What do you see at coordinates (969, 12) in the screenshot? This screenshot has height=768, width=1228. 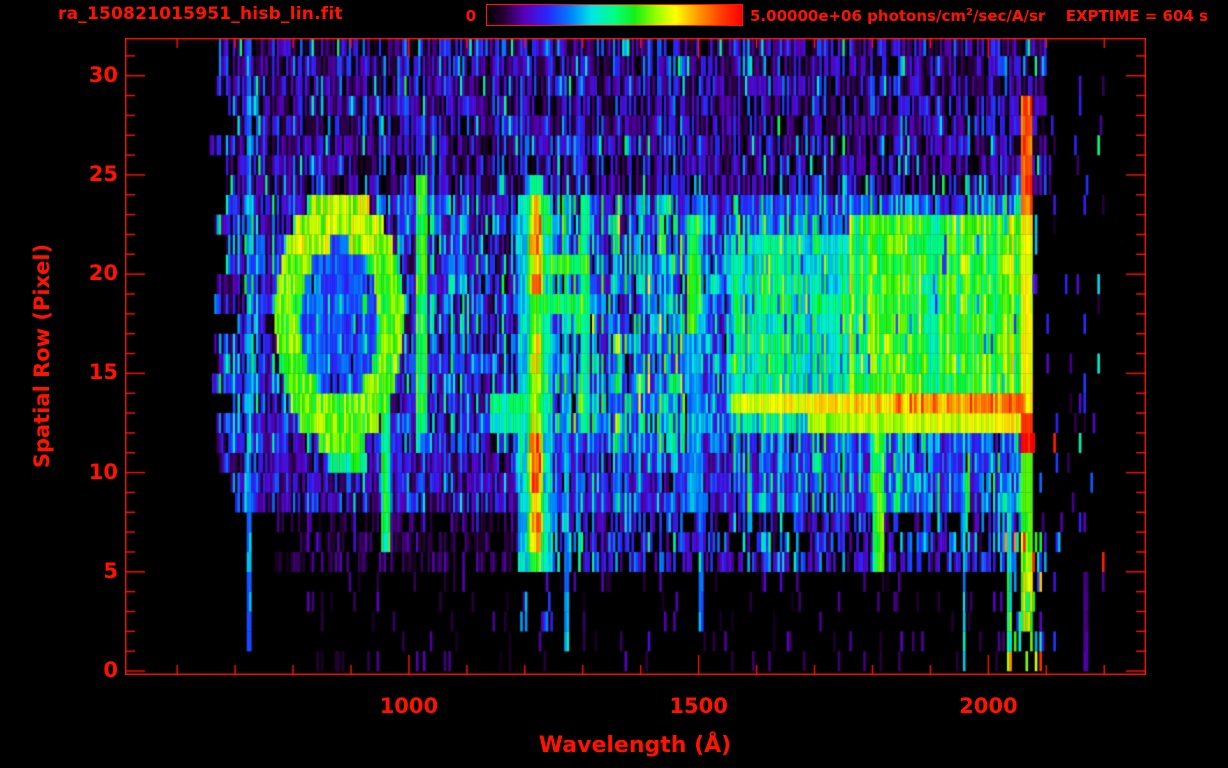 I see `colorbar-units-superscript: 2` at bounding box center [969, 12].